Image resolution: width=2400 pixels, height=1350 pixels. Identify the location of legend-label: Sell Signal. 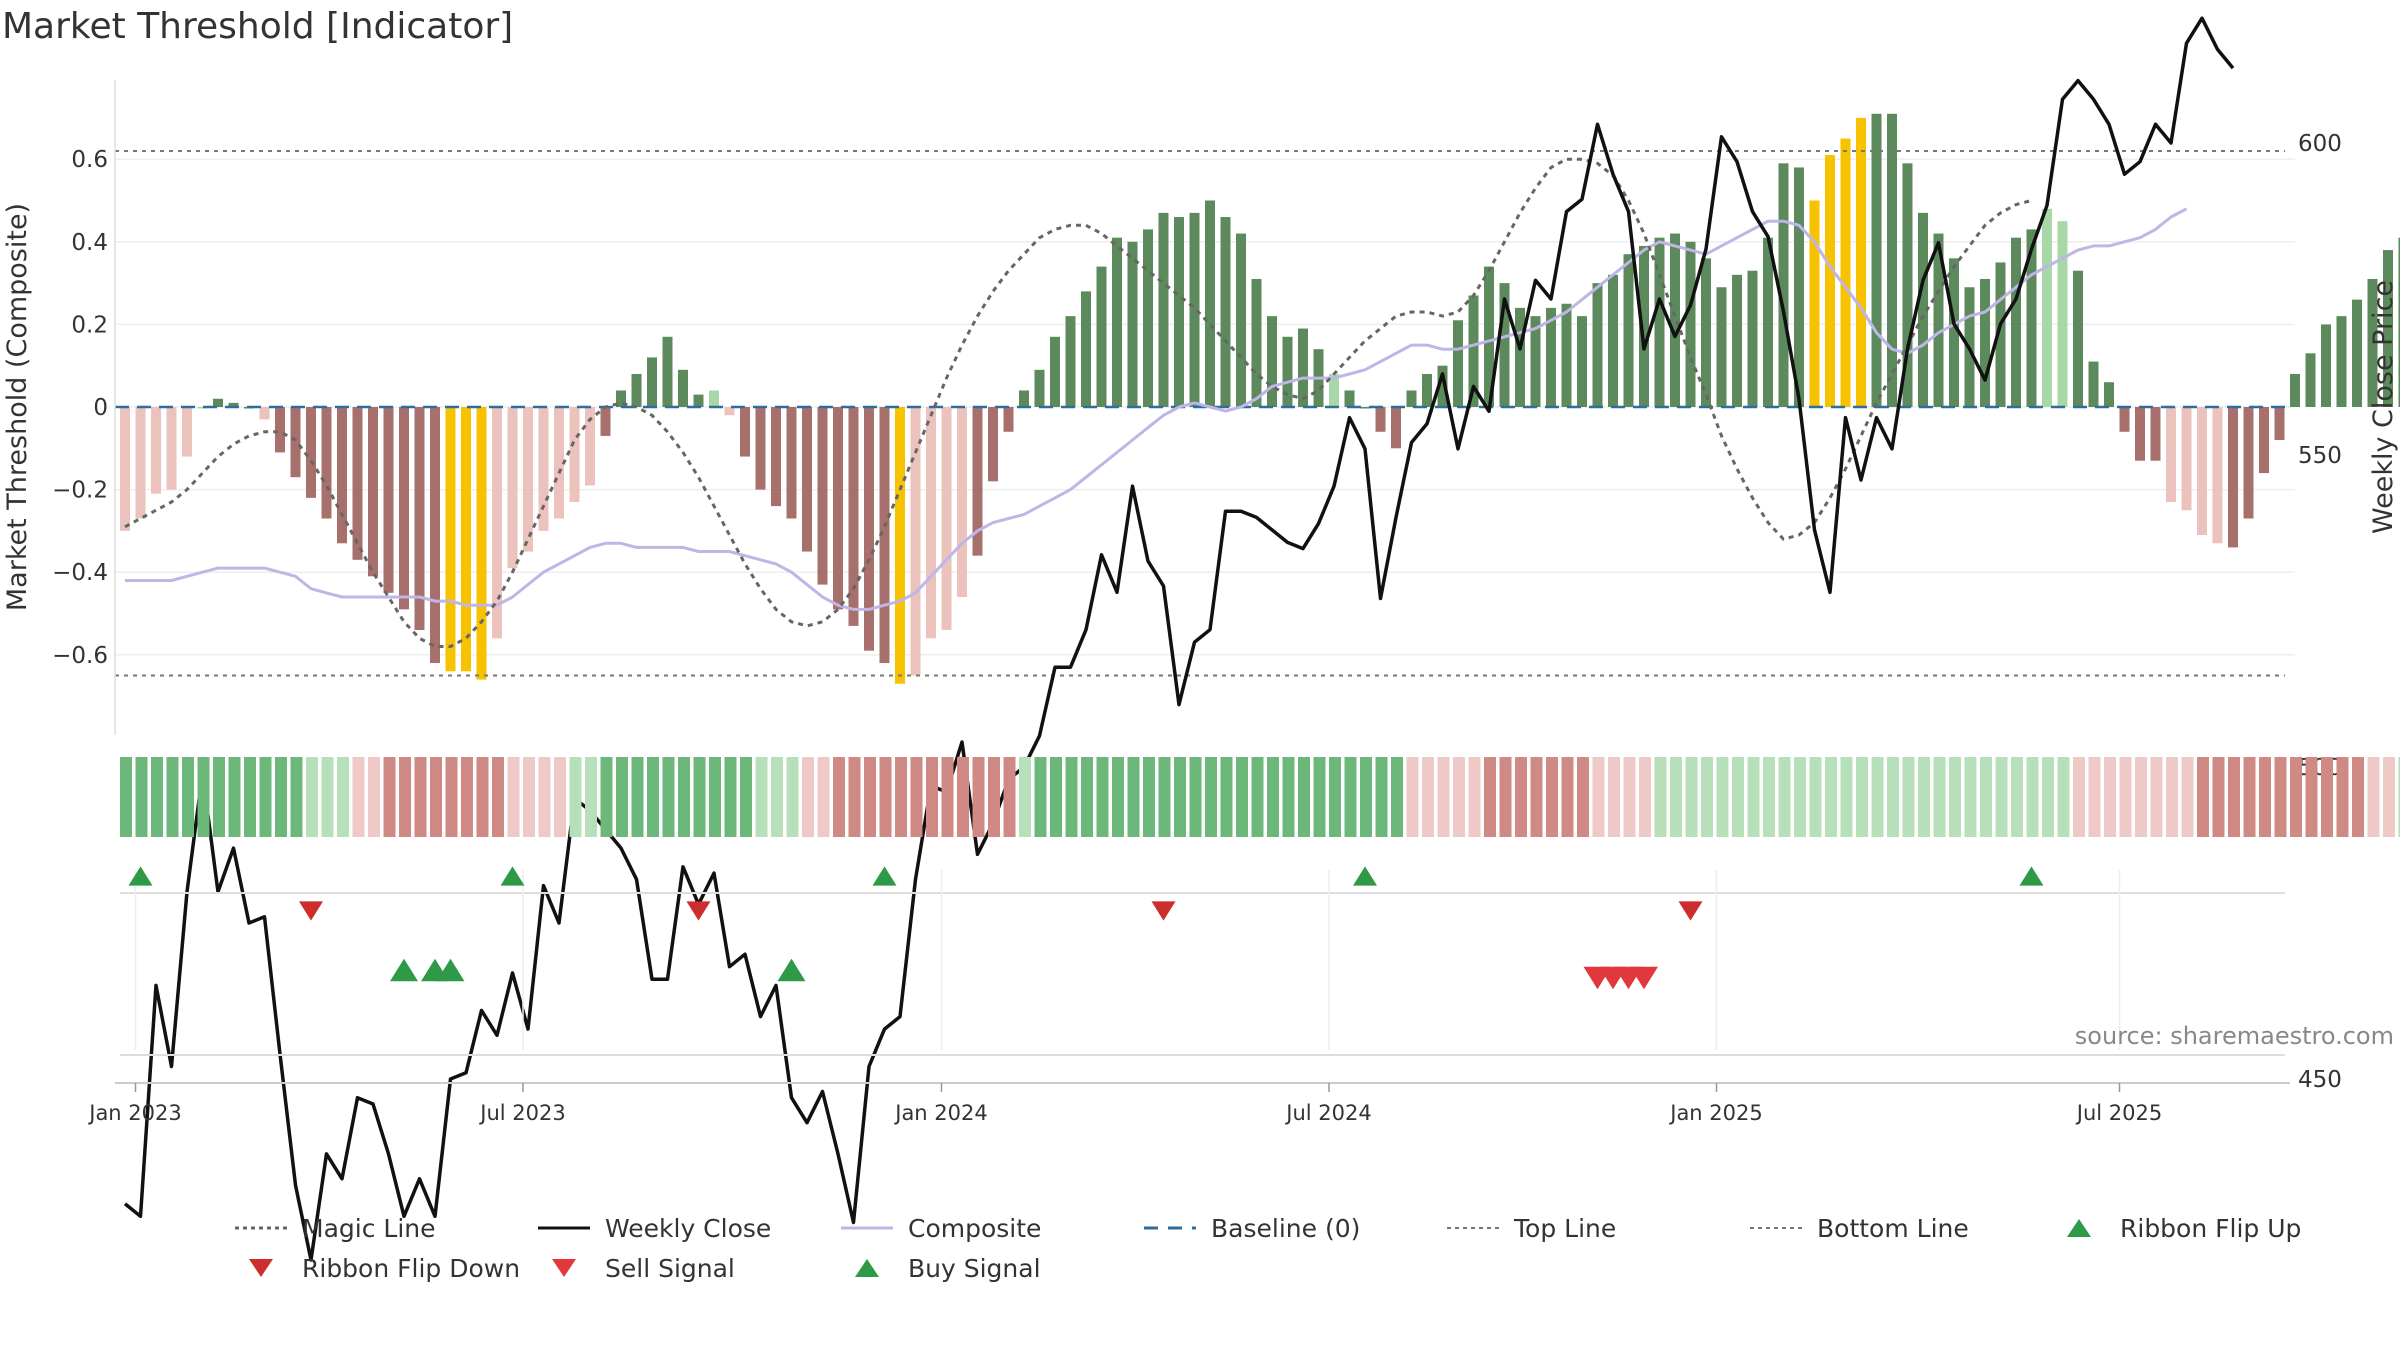
(670, 1268).